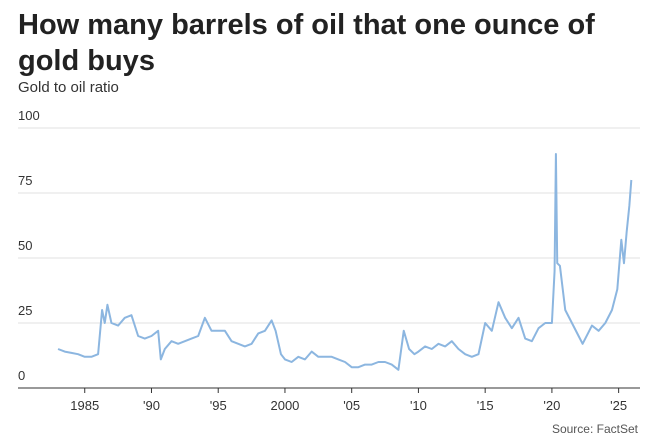  What do you see at coordinates (25, 245) in the screenshot?
I see `y-tick-label: 50` at bounding box center [25, 245].